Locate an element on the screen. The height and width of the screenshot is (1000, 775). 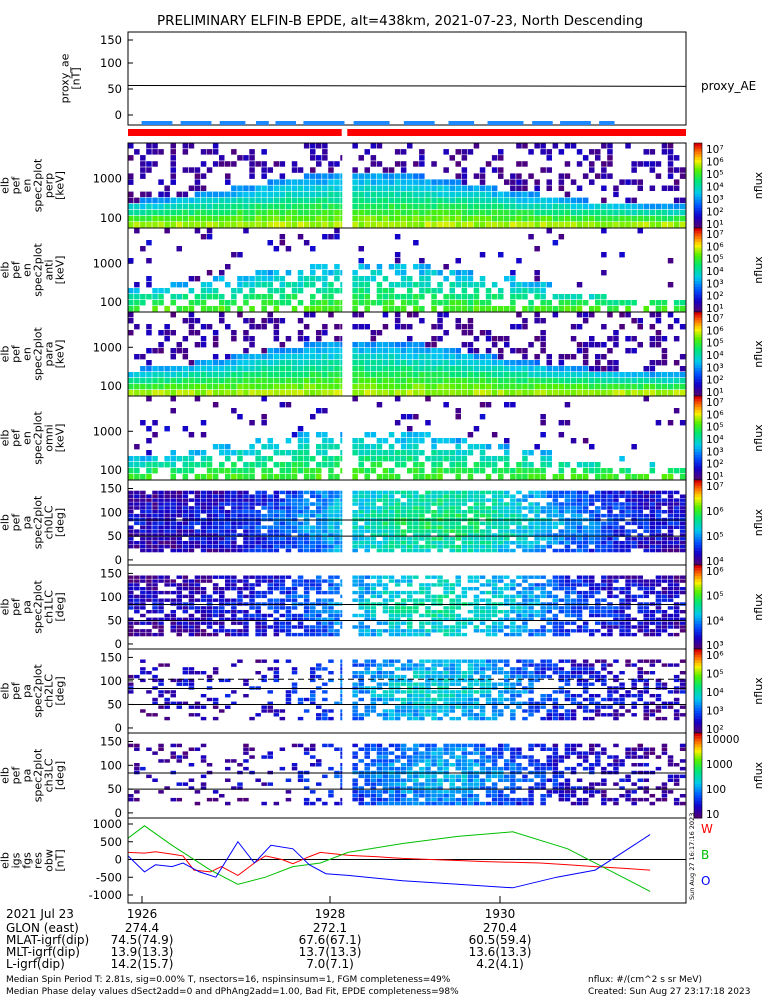
colorbar-tick: 10² is located at coordinates (715, 213).